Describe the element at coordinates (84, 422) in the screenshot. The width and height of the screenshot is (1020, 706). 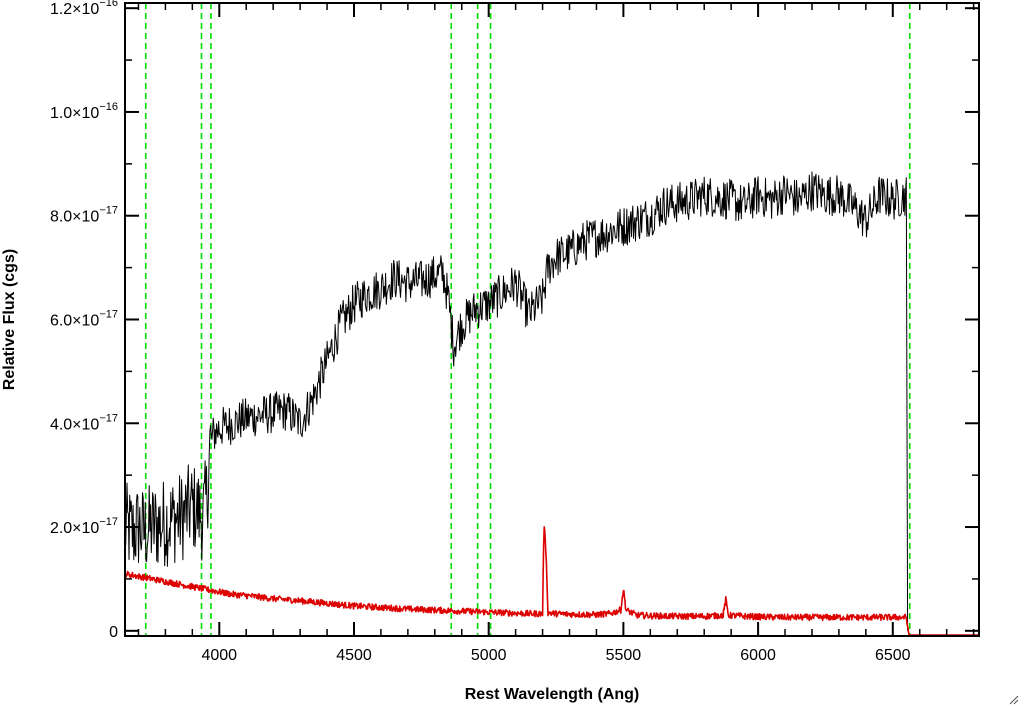
I see `y-tick-label: 4.0×10⁻¹⁷` at that location.